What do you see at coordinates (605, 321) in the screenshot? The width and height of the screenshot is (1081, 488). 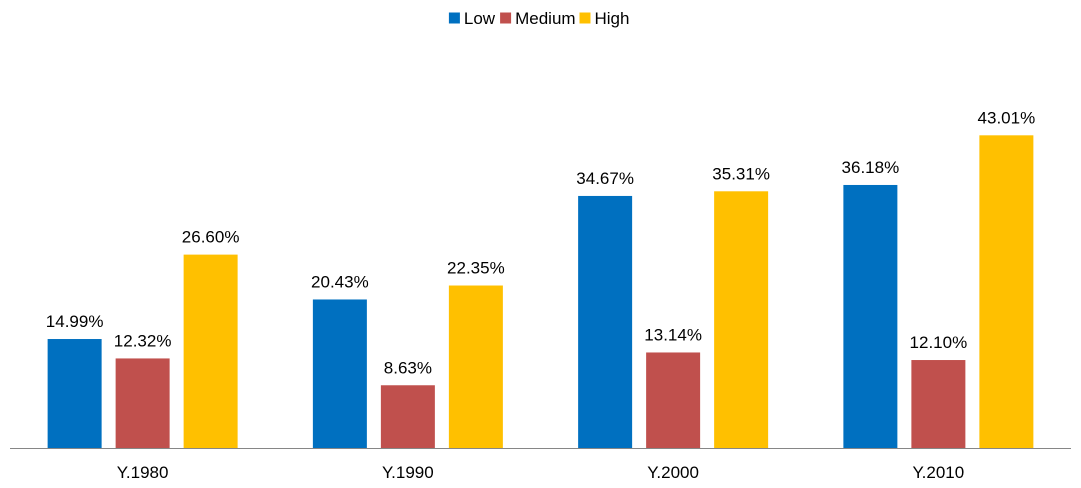 I see `bar-low-y2000` at bounding box center [605, 321].